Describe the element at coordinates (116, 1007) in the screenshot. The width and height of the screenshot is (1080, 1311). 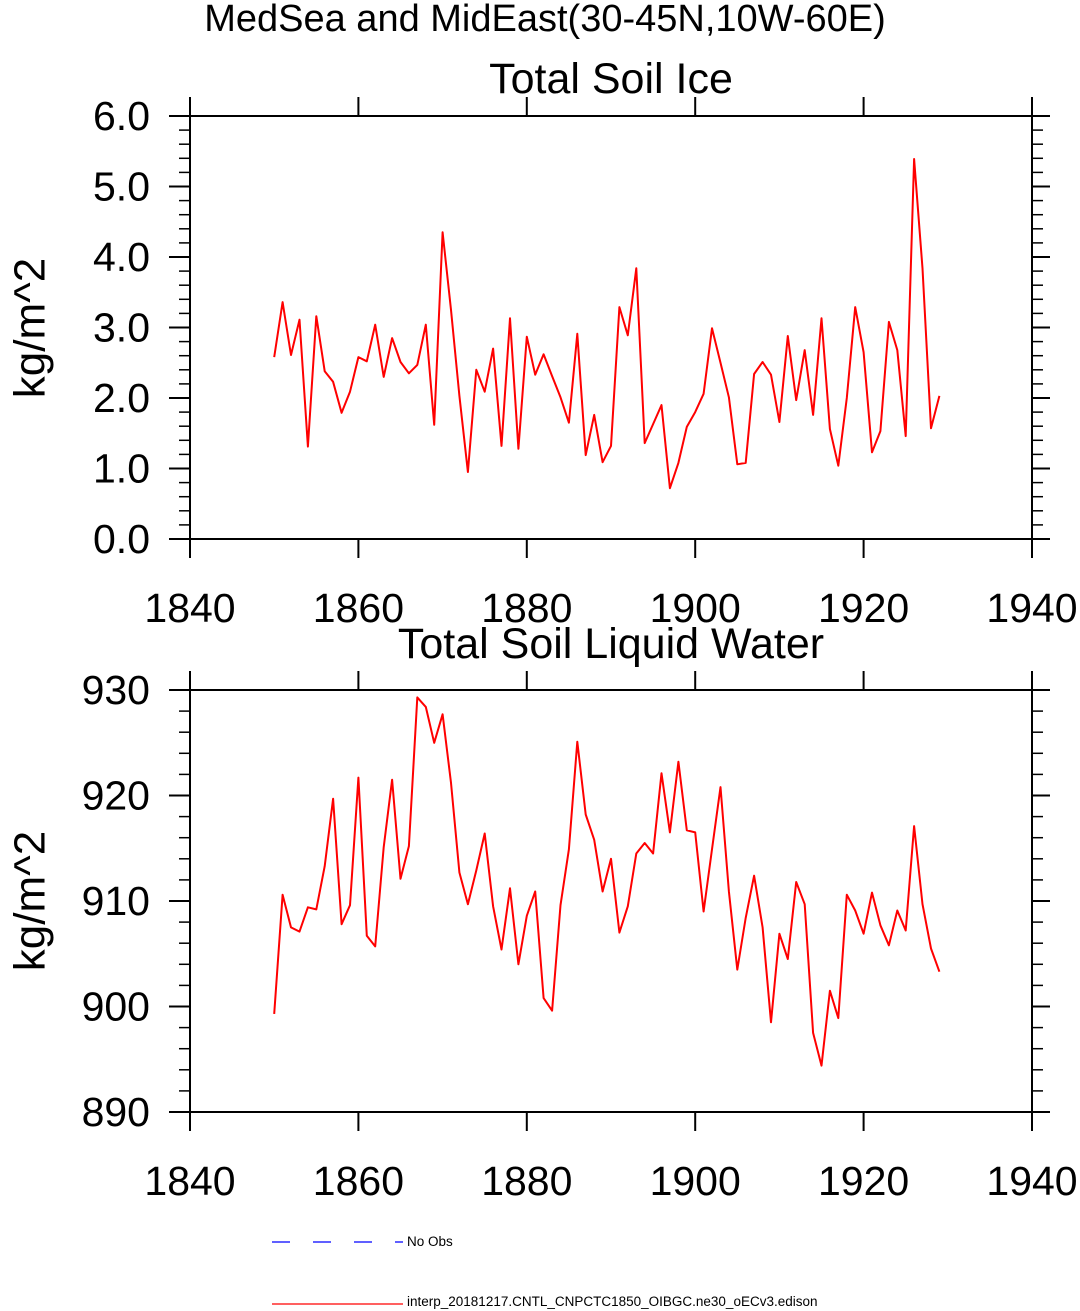
I see `y-tick-label: 900` at that location.